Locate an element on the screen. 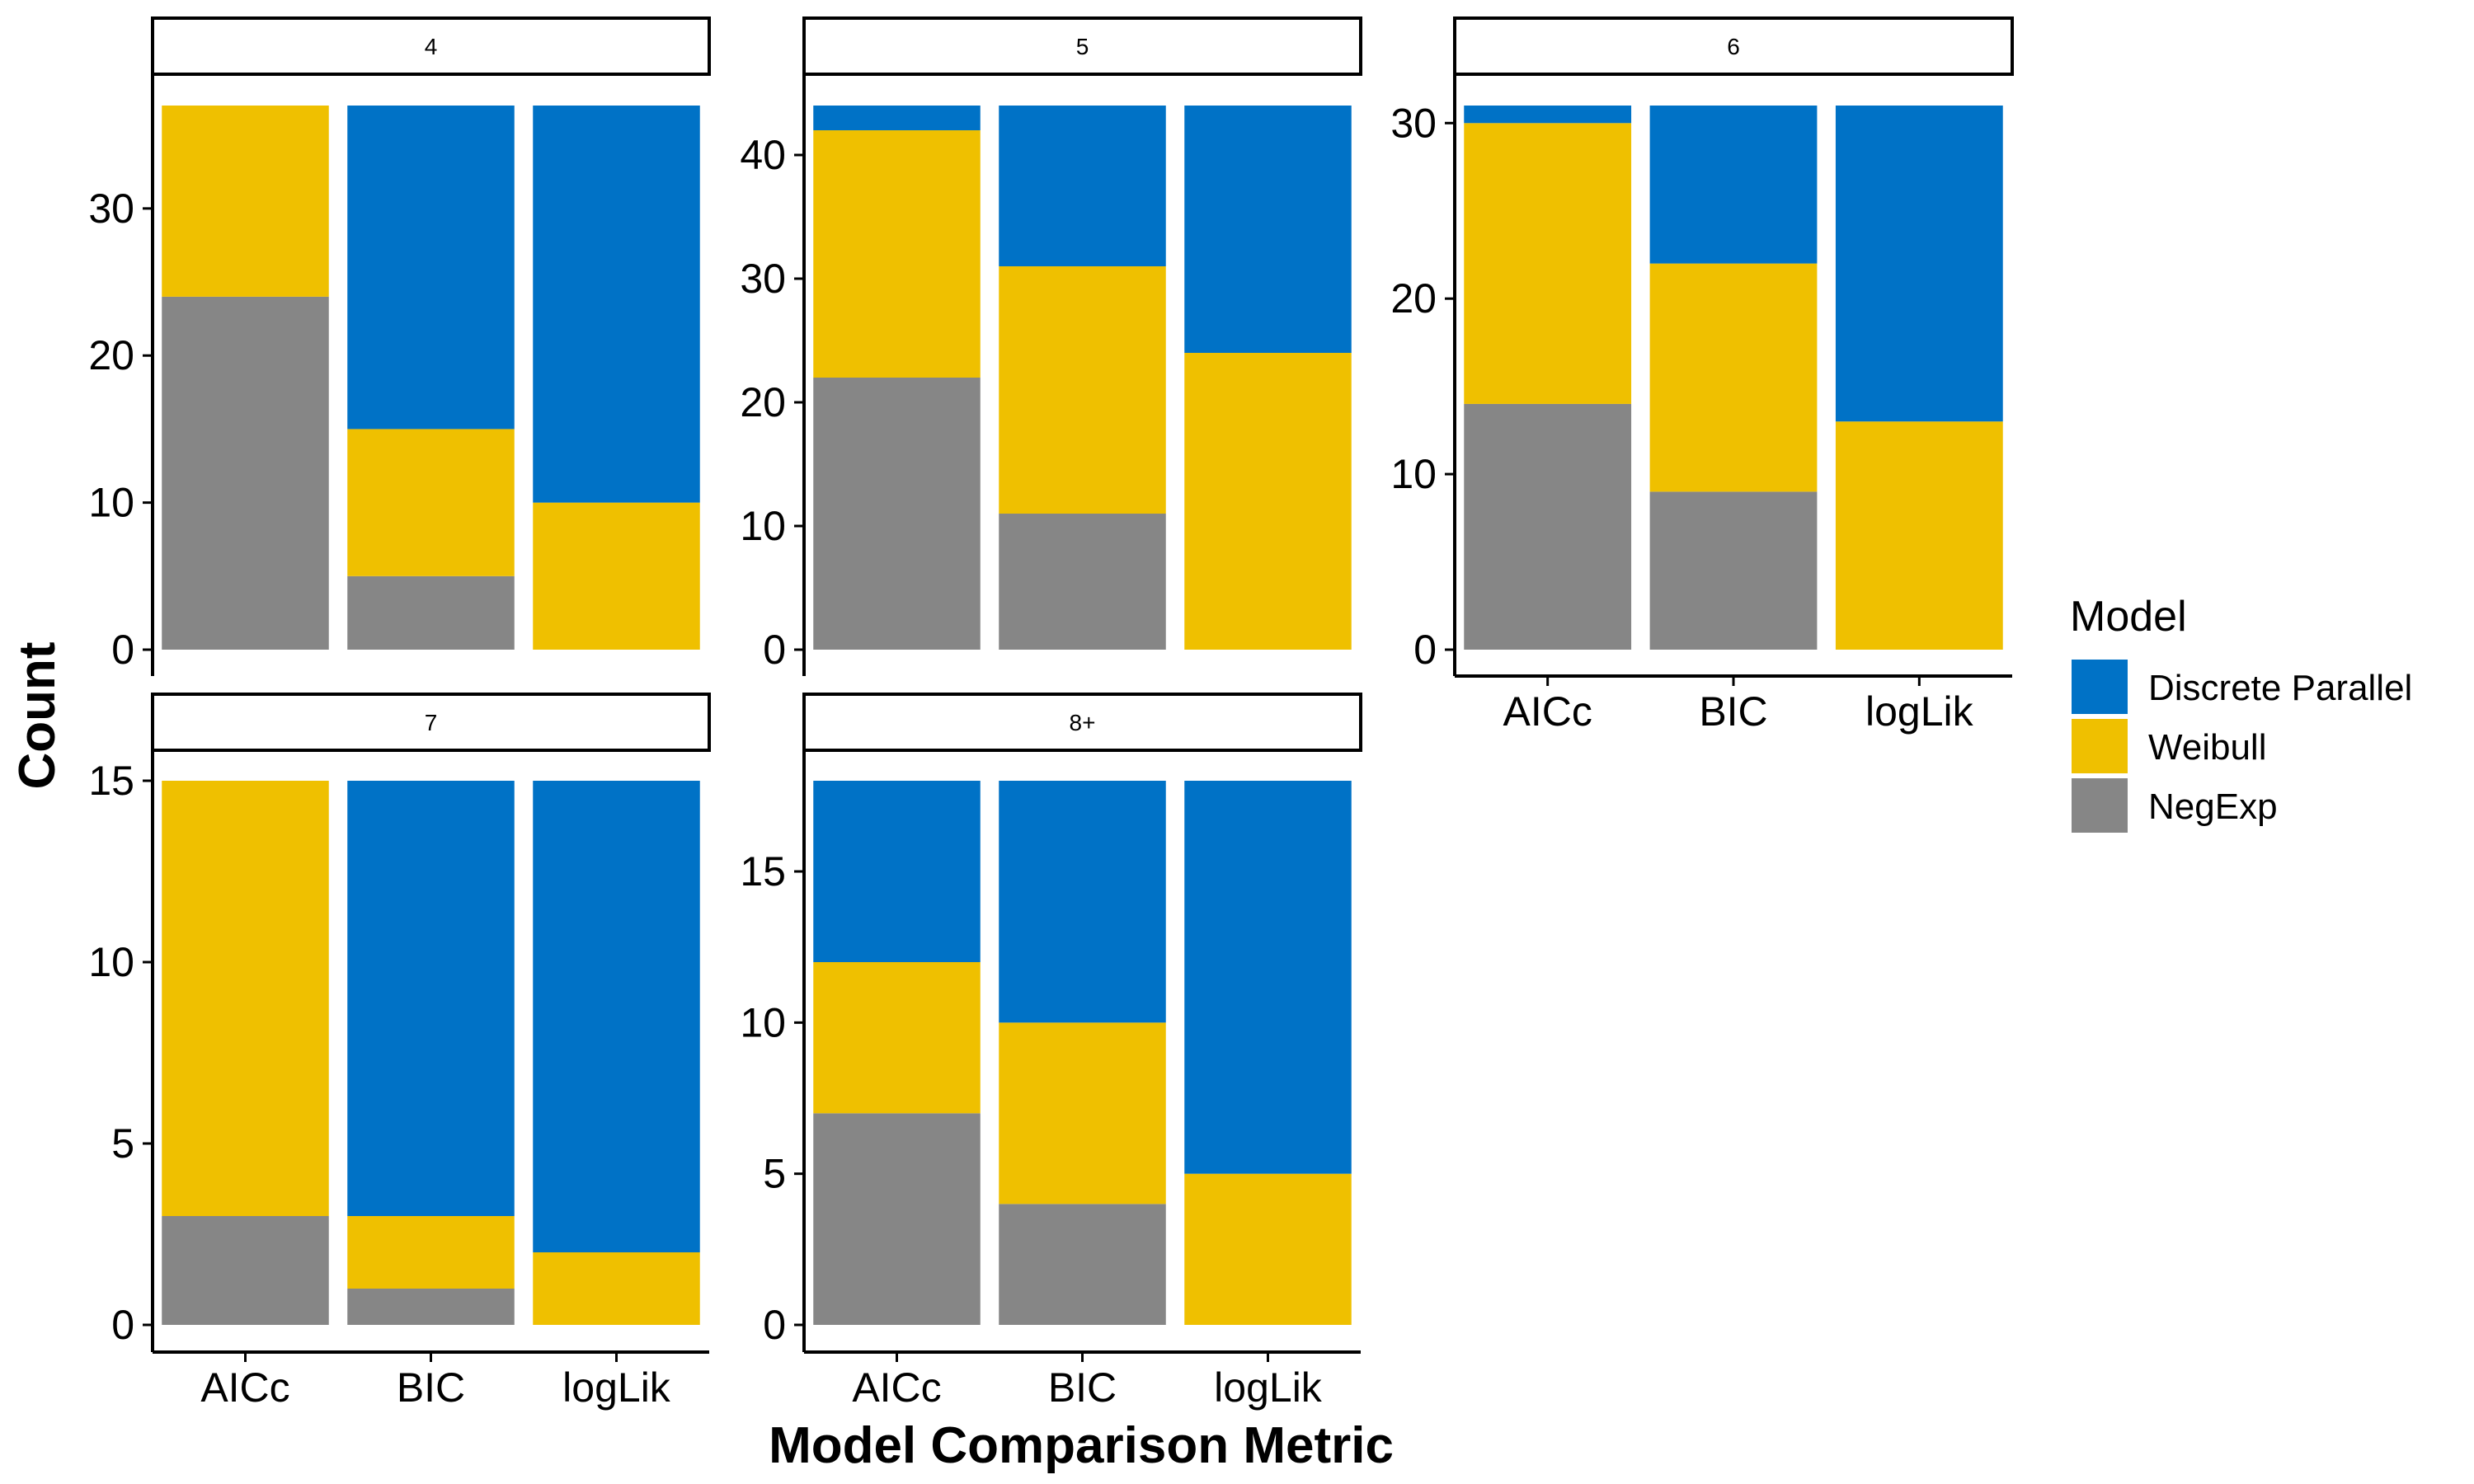  facet-panel-6: 6 0 10 20 30 AICc BIC logLik is located at coordinates (1702, 375).